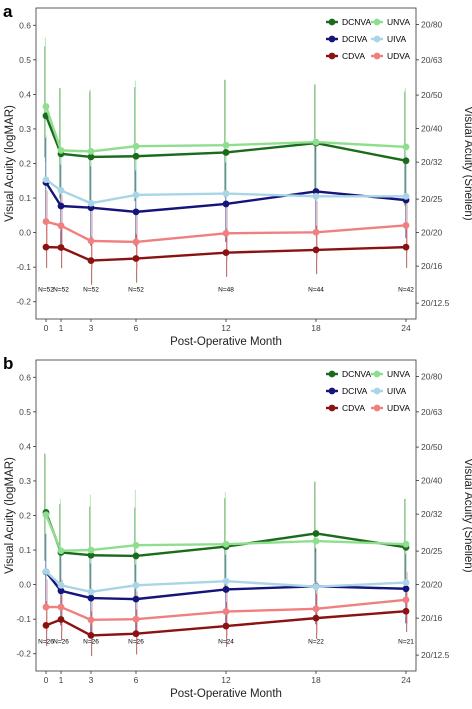  I want to click on y-tick-label: 0.6, so click(25, 377).